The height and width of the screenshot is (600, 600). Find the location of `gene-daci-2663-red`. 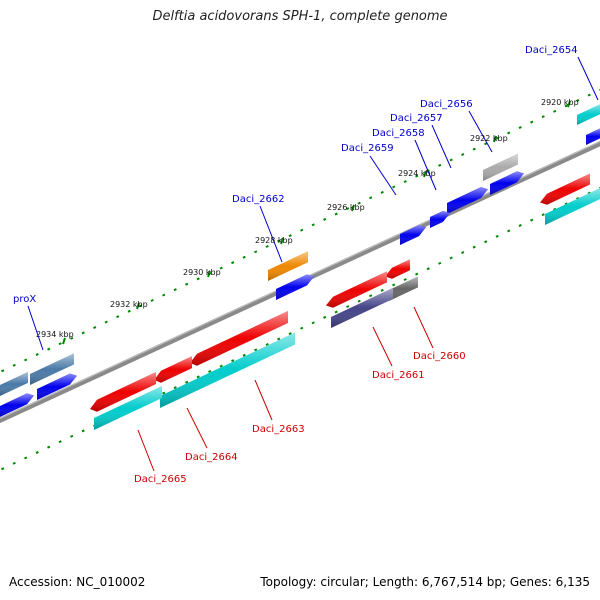

gene-daci-2663-red is located at coordinates (239, 338).